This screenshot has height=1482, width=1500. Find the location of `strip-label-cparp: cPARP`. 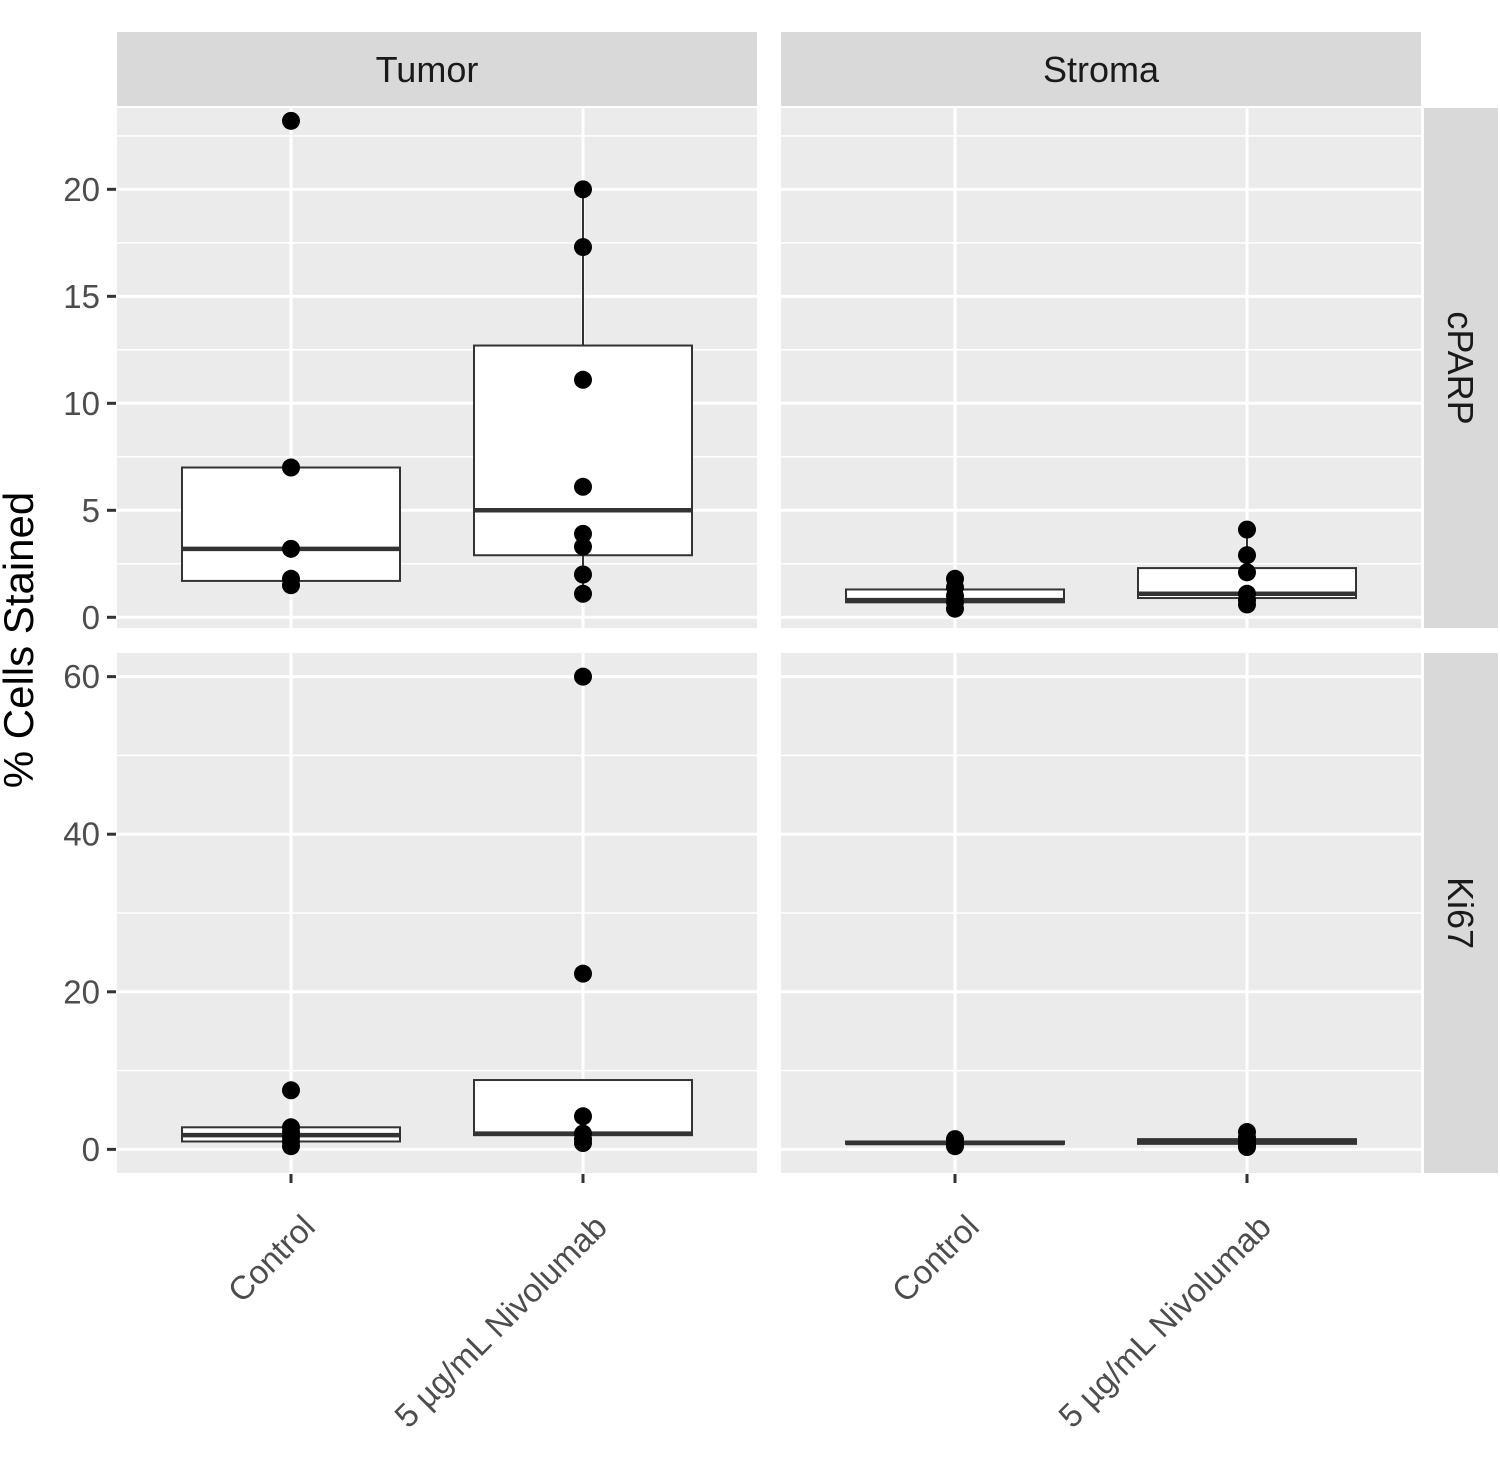

strip-label-cparp: cPARP is located at coordinates (1460, 367).